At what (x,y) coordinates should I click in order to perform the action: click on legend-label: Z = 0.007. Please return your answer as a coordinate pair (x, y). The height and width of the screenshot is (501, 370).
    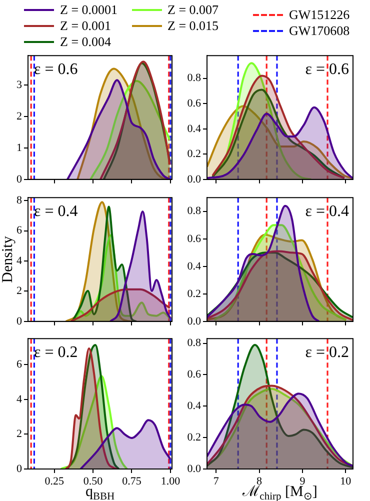
    Looking at the image, I should click on (193, 10).